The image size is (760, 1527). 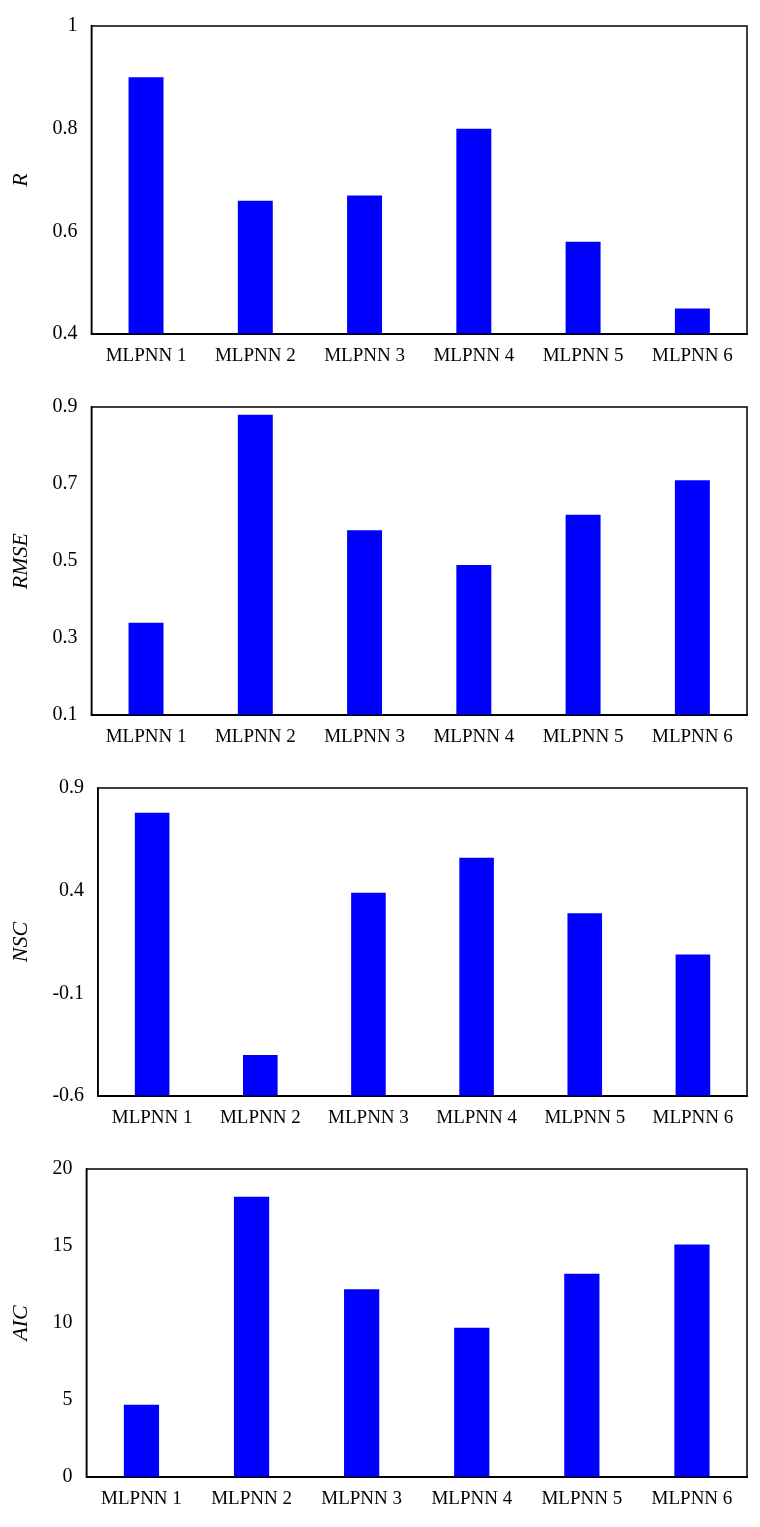 What do you see at coordinates (65, 126) in the screenshot?
I see `y-tick-label: 0.8` at bounding box center [65, 126].